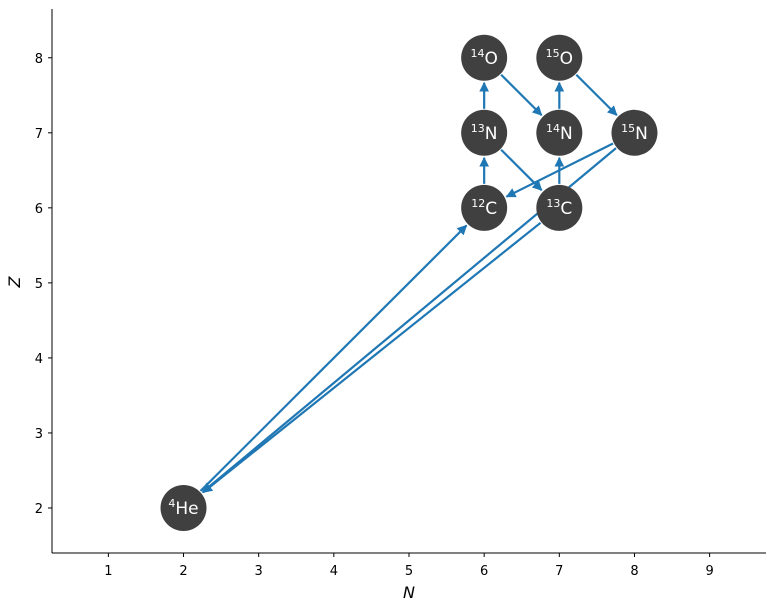 The height and width of the screenshot is (611, 775). I want to click on node-label: 13C, so click(559, 208).